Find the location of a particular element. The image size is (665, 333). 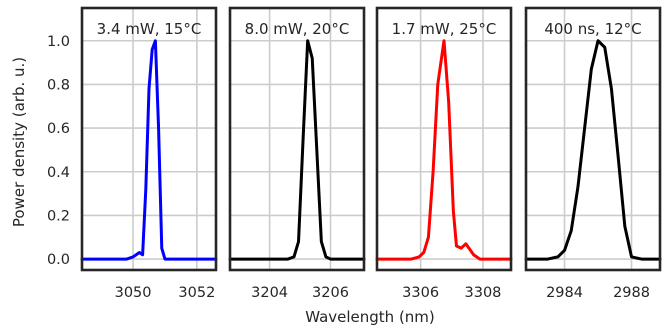

panel-title: 400 ns, 12°C is located at coordinates (592, 29).